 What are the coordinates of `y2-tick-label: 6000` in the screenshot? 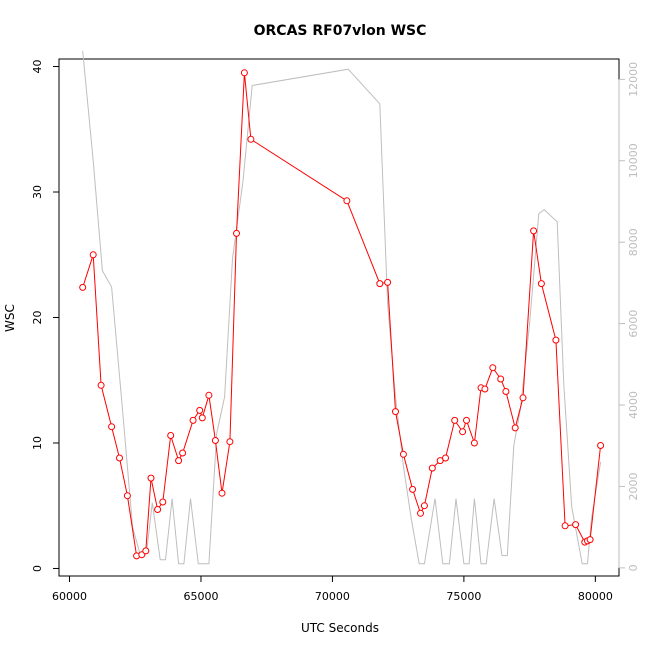 It's located at (633, 324).